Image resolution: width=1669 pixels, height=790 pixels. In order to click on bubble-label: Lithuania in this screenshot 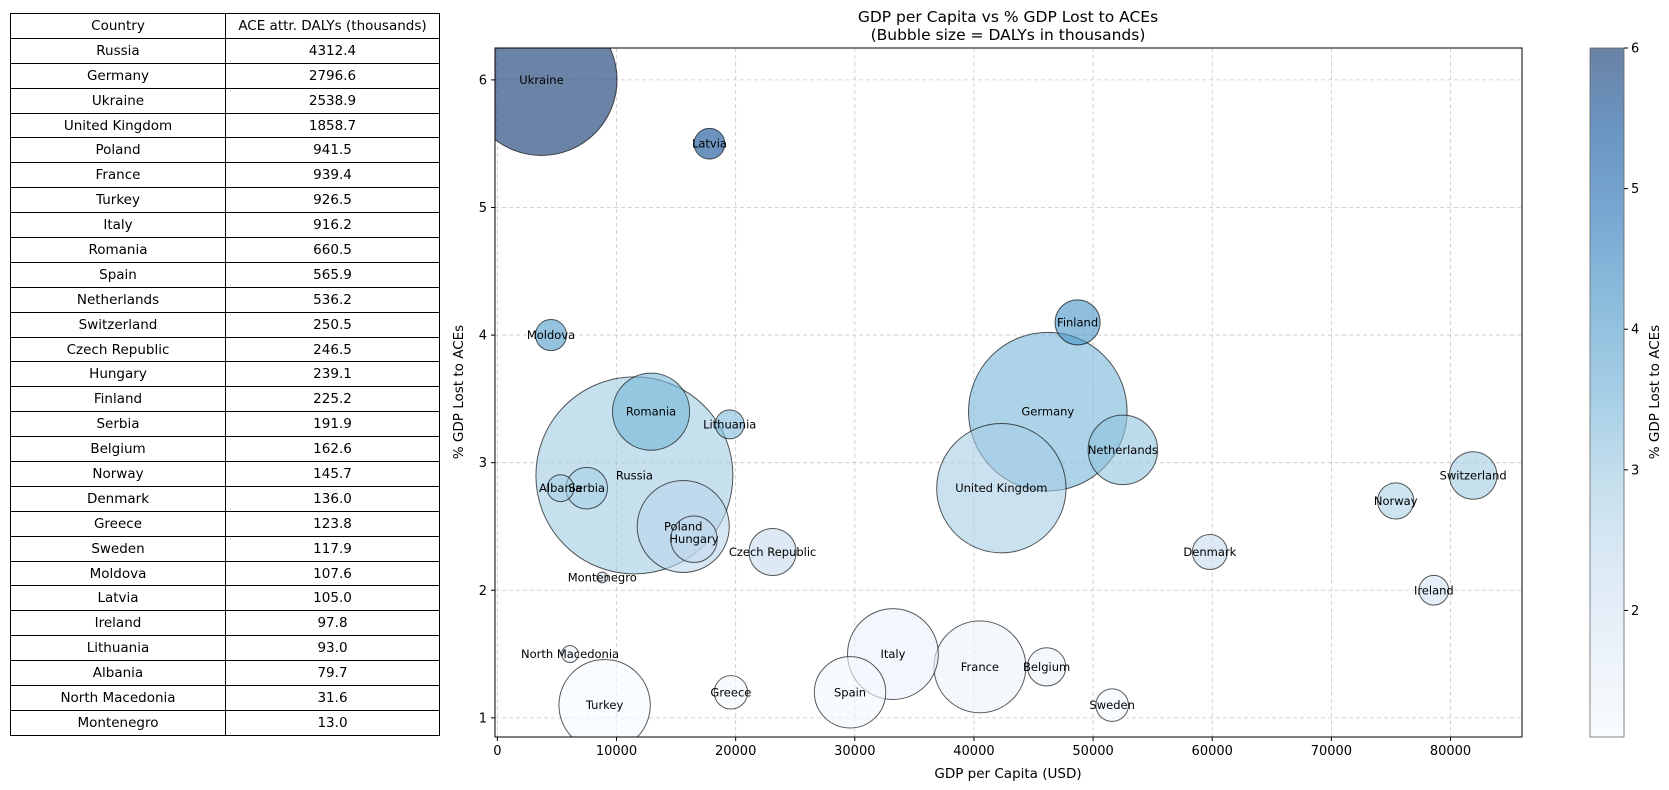, I will do `click(729, 424)`.